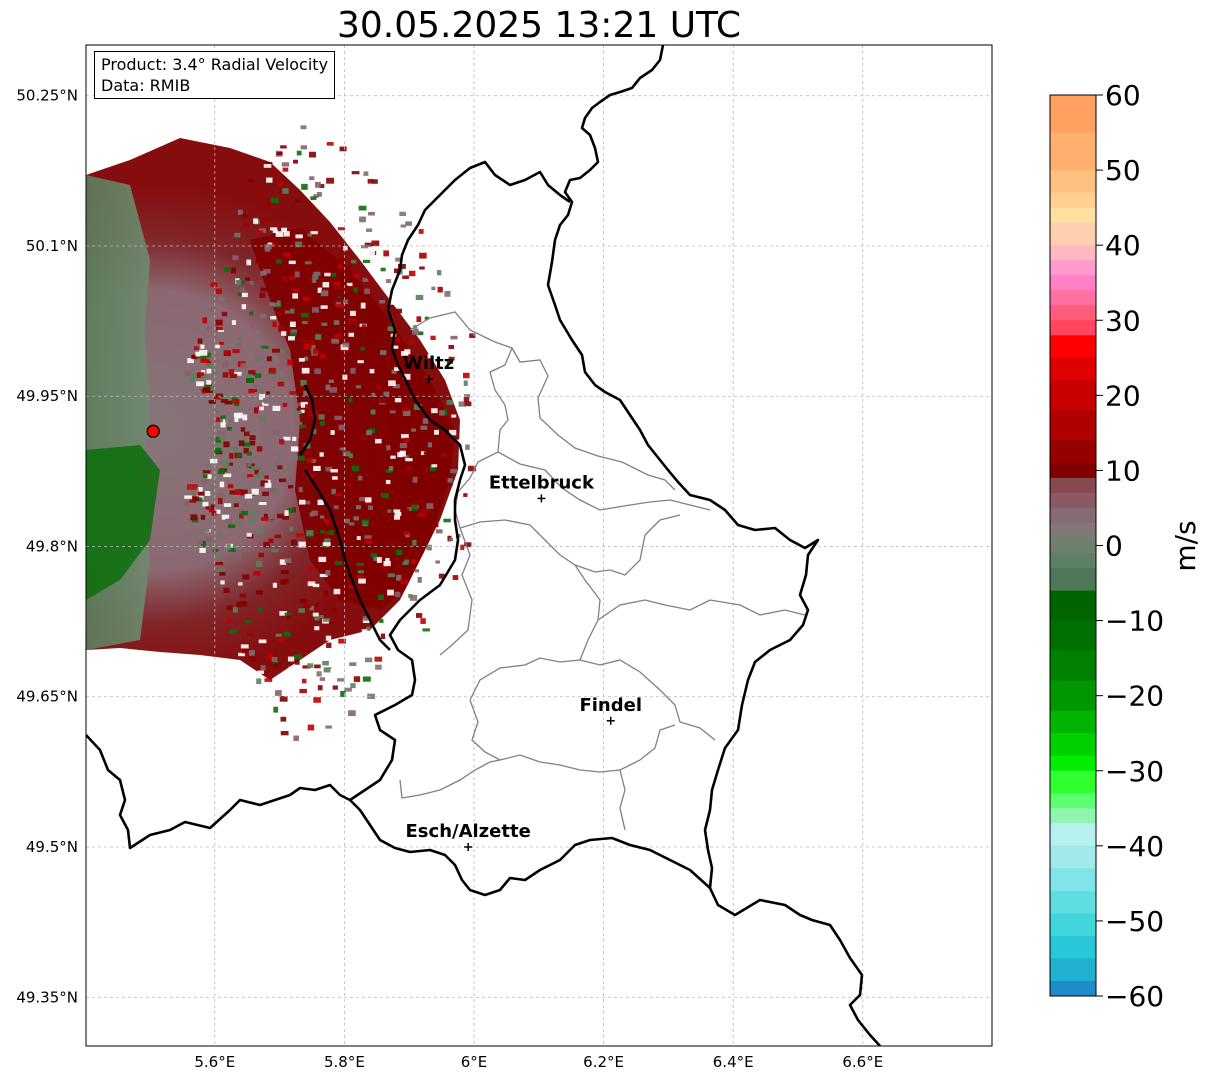 The height and width of the screenshot is (1081, 1207). What do you see at coordinates (1185, 545) in the screenshot?
I see `colorbar-unit-label: m/s` at bounding box center [1185, 545].